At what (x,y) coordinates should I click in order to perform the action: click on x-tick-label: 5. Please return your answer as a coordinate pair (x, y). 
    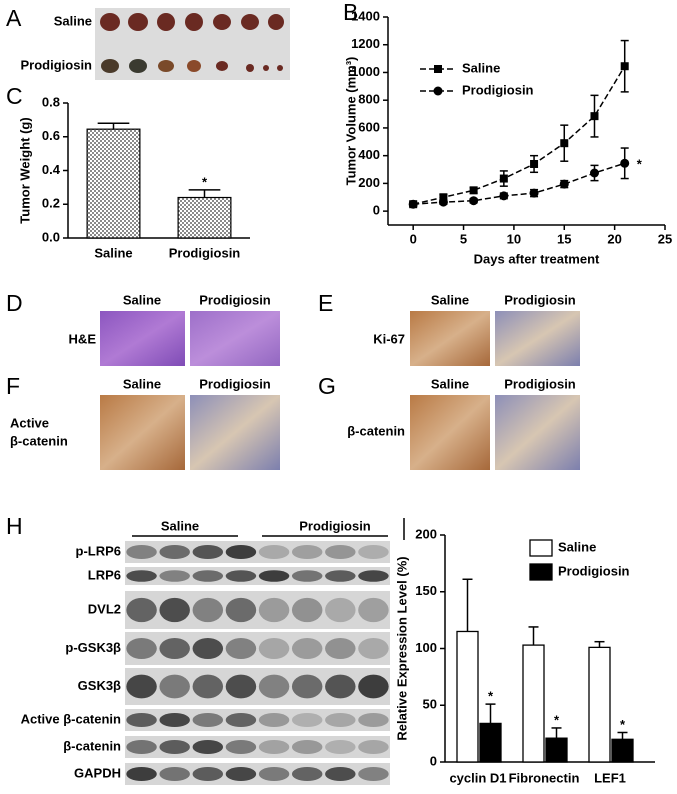
    Looking at the image, I should click on (463, 238).